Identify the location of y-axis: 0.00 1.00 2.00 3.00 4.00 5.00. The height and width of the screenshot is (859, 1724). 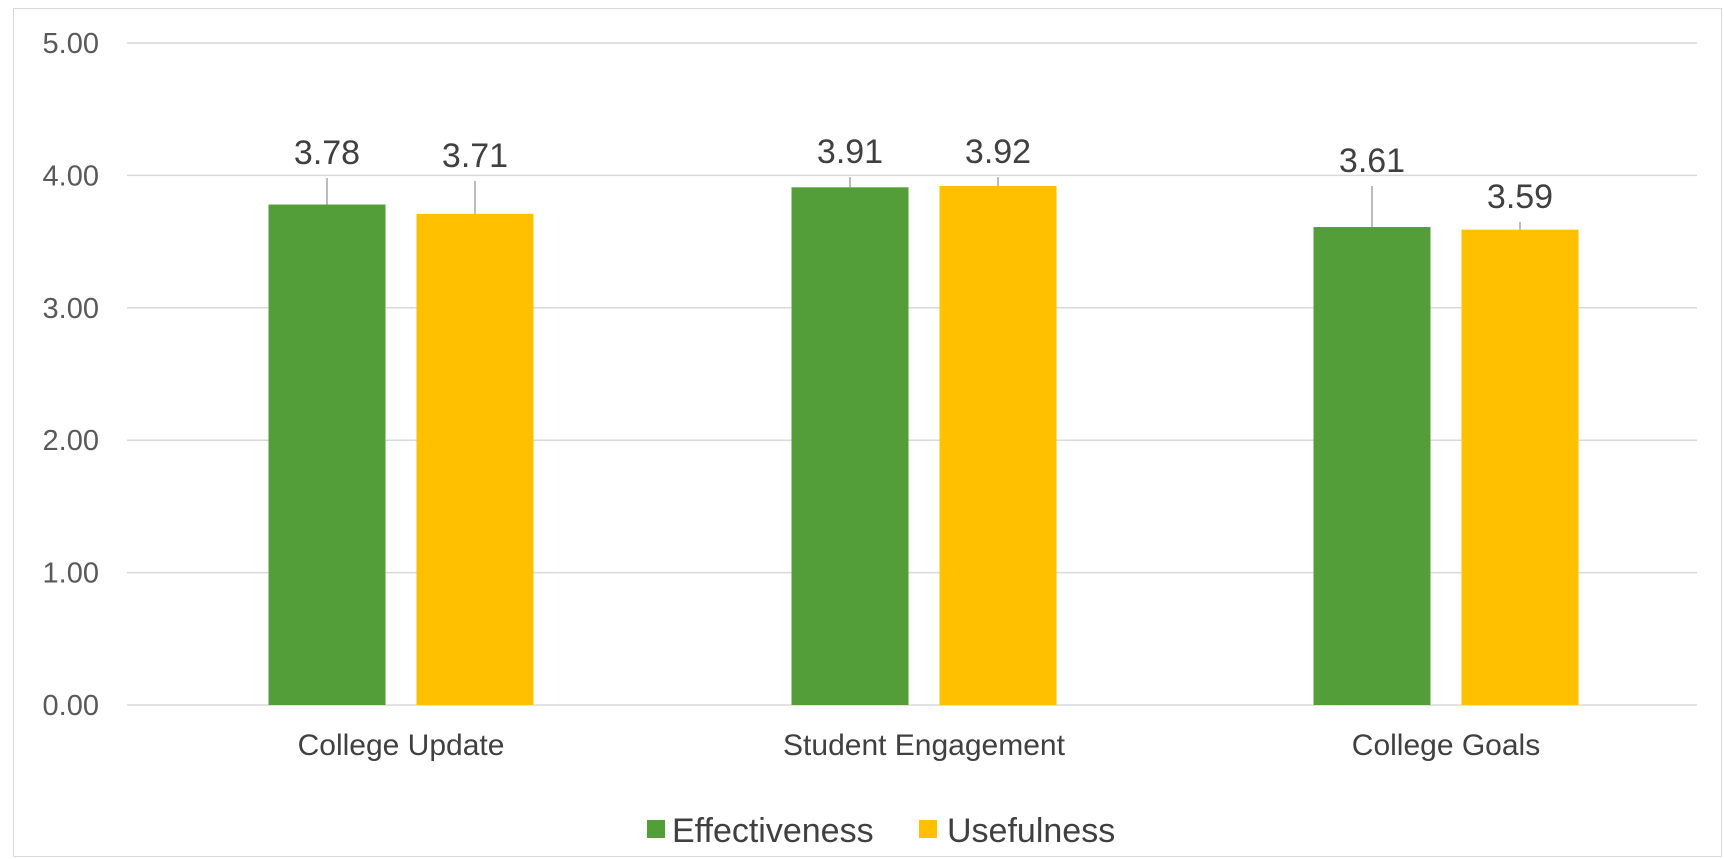
(71, 375).